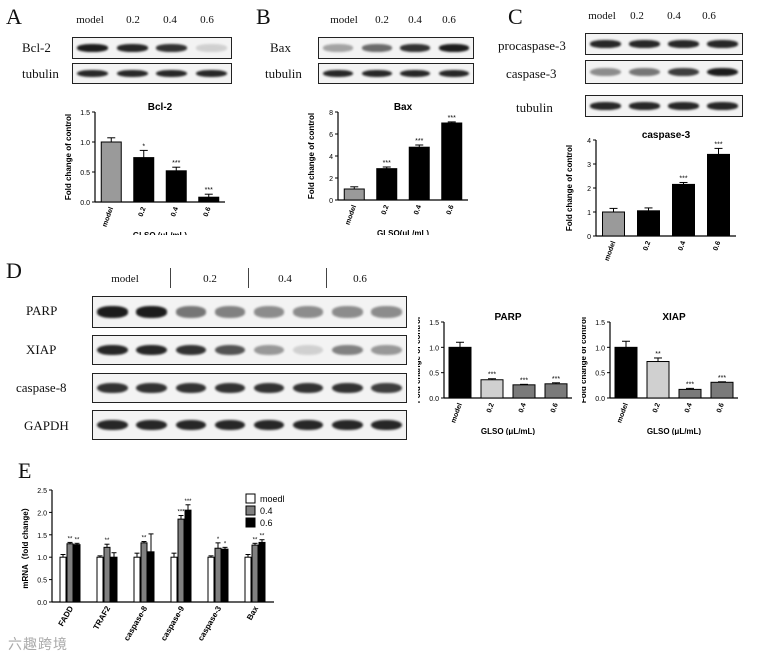  What do you see at coordinates (682, 246) in the screenshot?
I see `x-tick-label: 0.4` at bounding box center [682, 246].